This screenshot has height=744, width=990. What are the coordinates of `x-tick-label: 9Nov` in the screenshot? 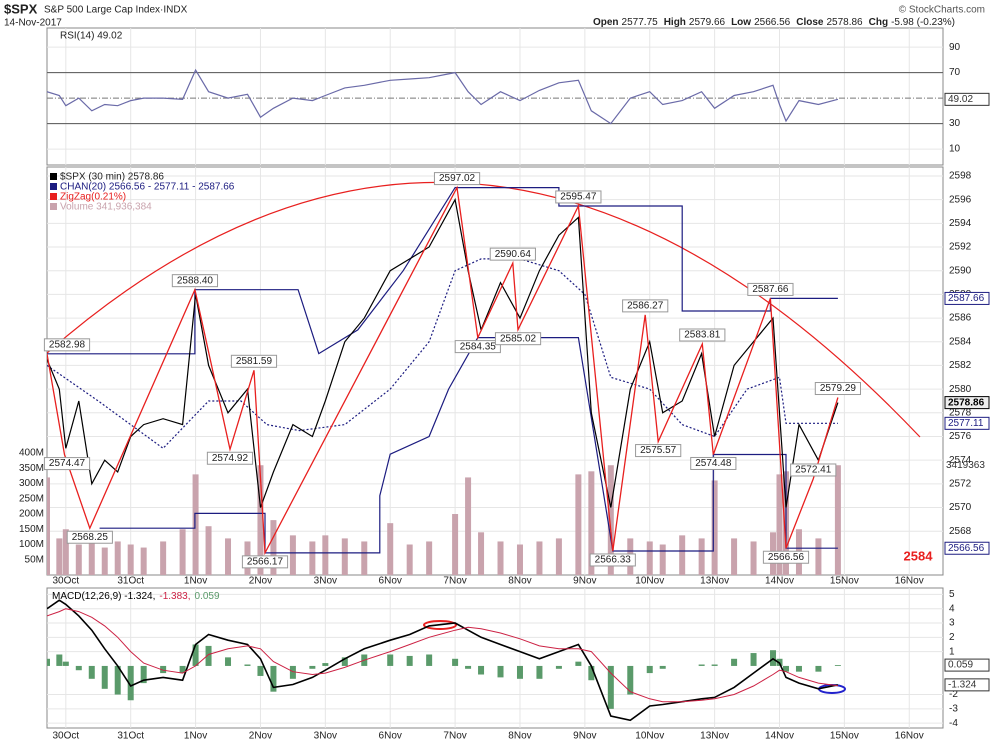 It's located at (584, 581).